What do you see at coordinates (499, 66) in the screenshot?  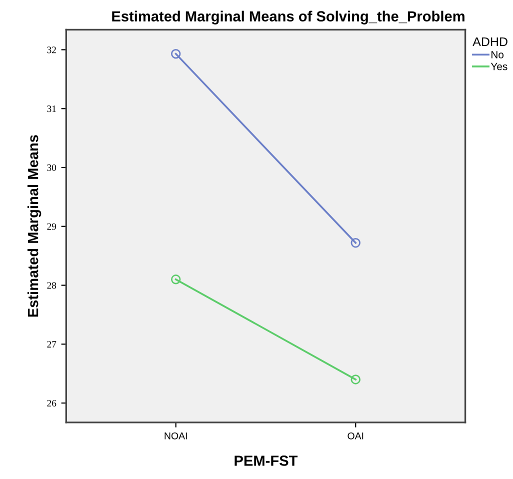 I see `legend-label: Yes` at bounding box center [499, 66].